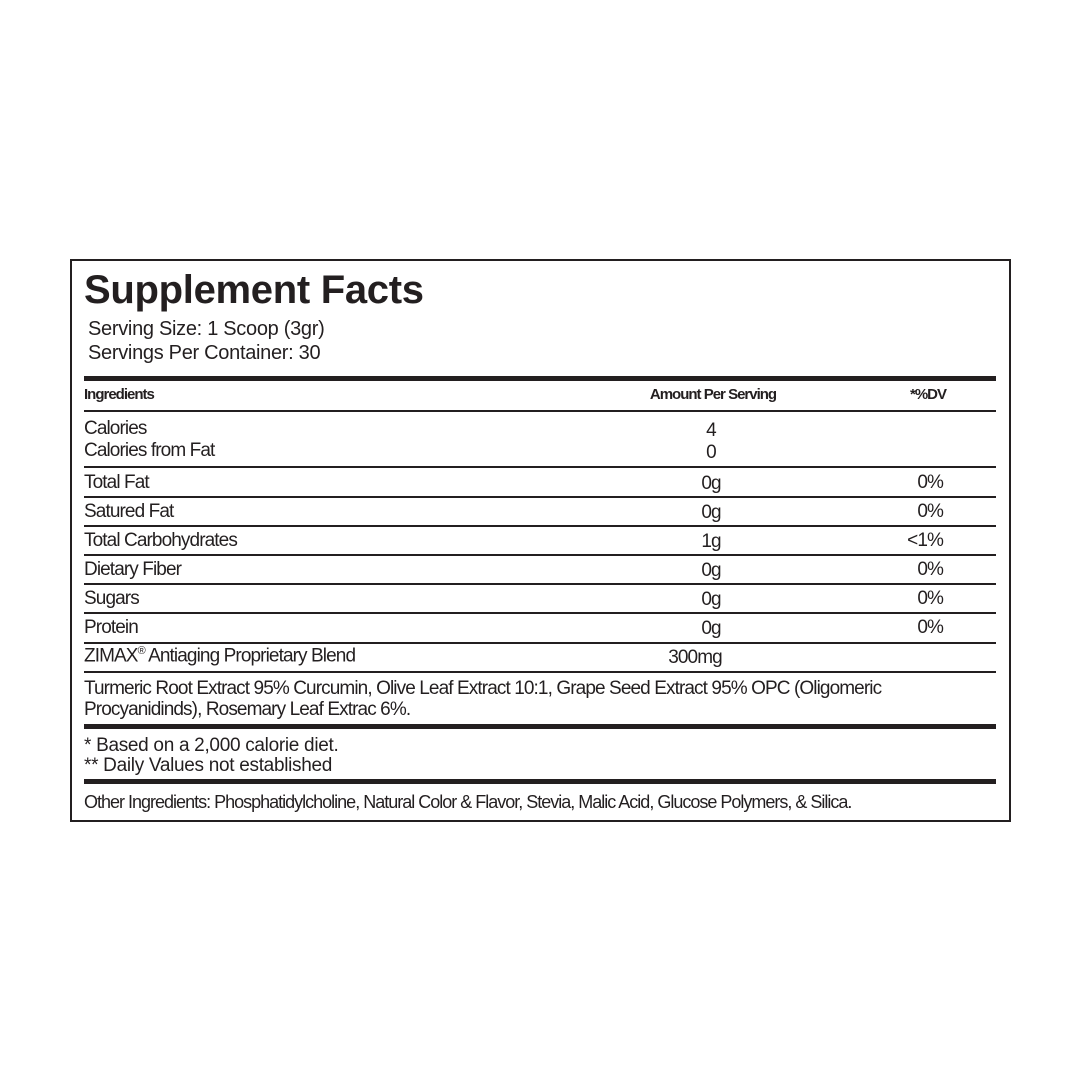  Describe the element at coordinates (928, 394) in the screenshot. I see `header-dv: *%DV` at that location.